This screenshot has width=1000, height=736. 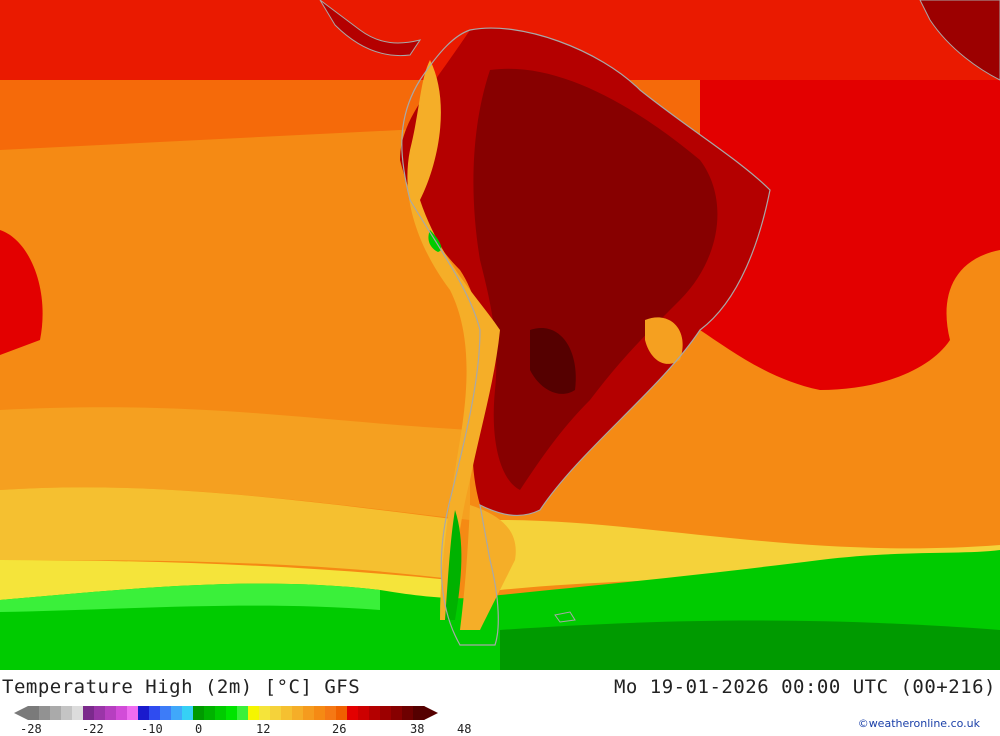 I want to click on legend-tick-label: -10, so click(x=152, y=729).